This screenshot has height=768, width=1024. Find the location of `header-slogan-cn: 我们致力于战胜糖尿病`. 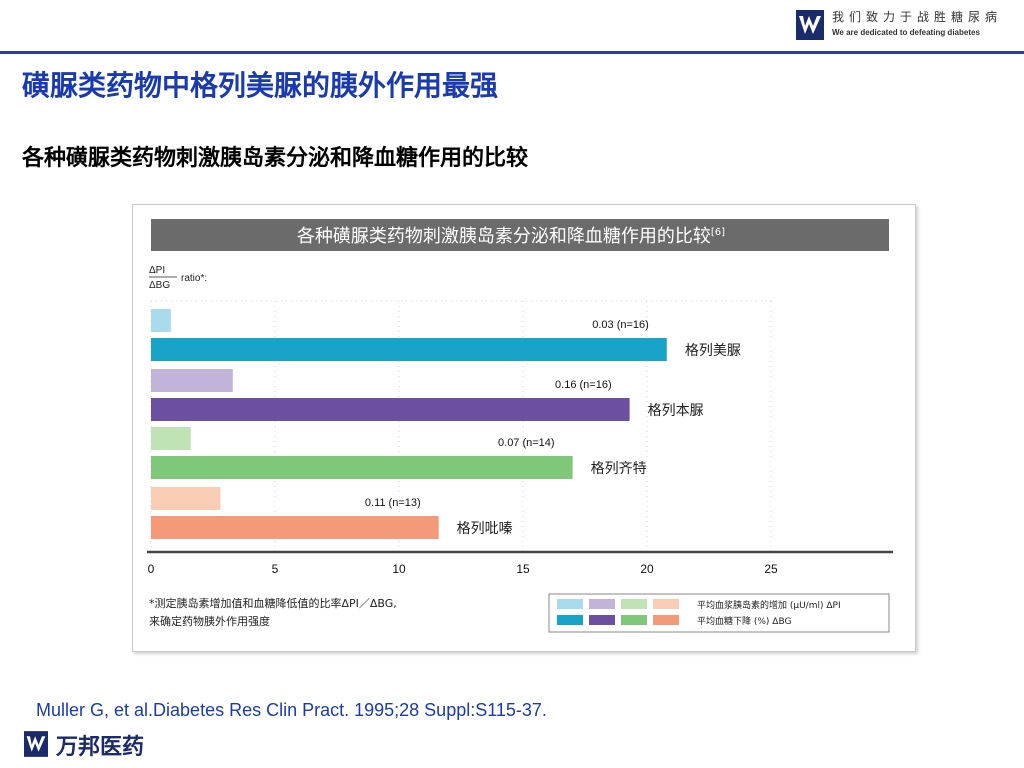

header-slogan-cn: 我们致力于战胜糖尿病 is located at coordinates (917, 17).